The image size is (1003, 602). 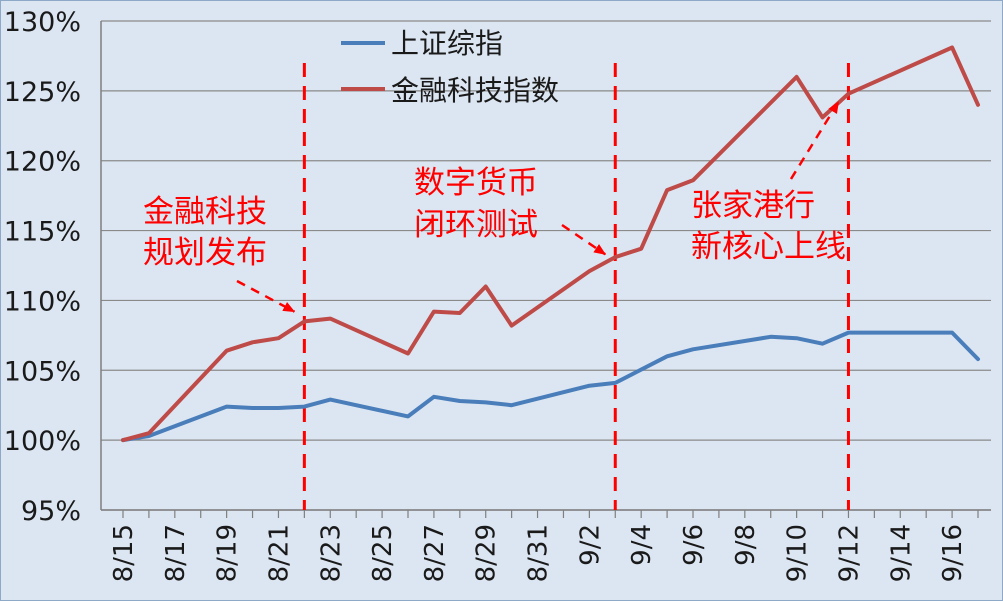 I want to click on x-tick-label: 8/25, so click(x=383, y=553).